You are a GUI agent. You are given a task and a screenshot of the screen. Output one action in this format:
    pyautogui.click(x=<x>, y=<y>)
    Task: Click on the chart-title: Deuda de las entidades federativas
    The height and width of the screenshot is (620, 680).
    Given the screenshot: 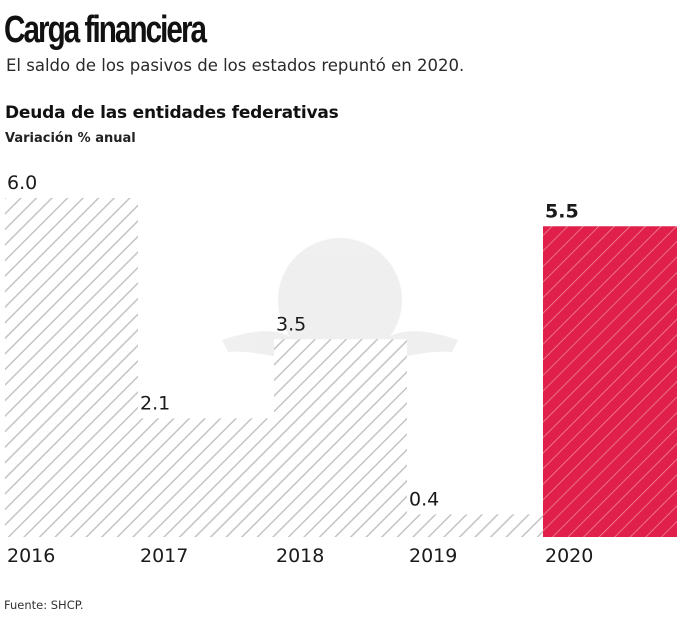 What is the action you would take?
    pyautogui.click(x=172, y=113)
    